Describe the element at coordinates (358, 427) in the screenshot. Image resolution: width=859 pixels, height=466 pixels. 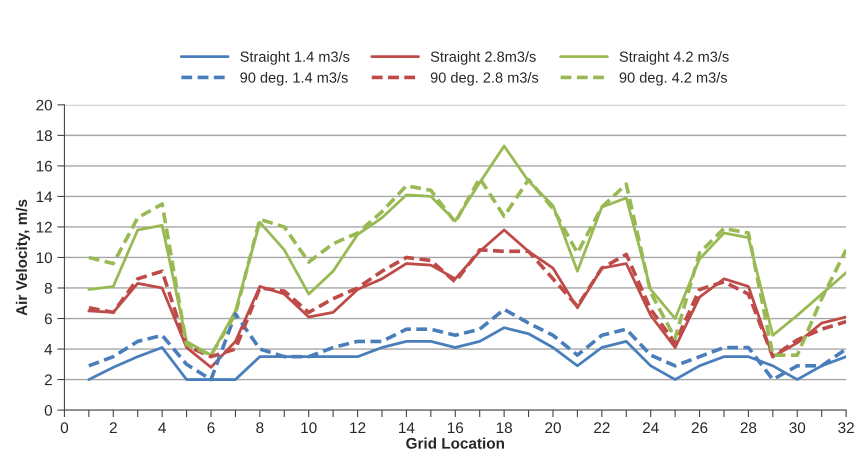
I see `x-tick-label: 12` at that location.